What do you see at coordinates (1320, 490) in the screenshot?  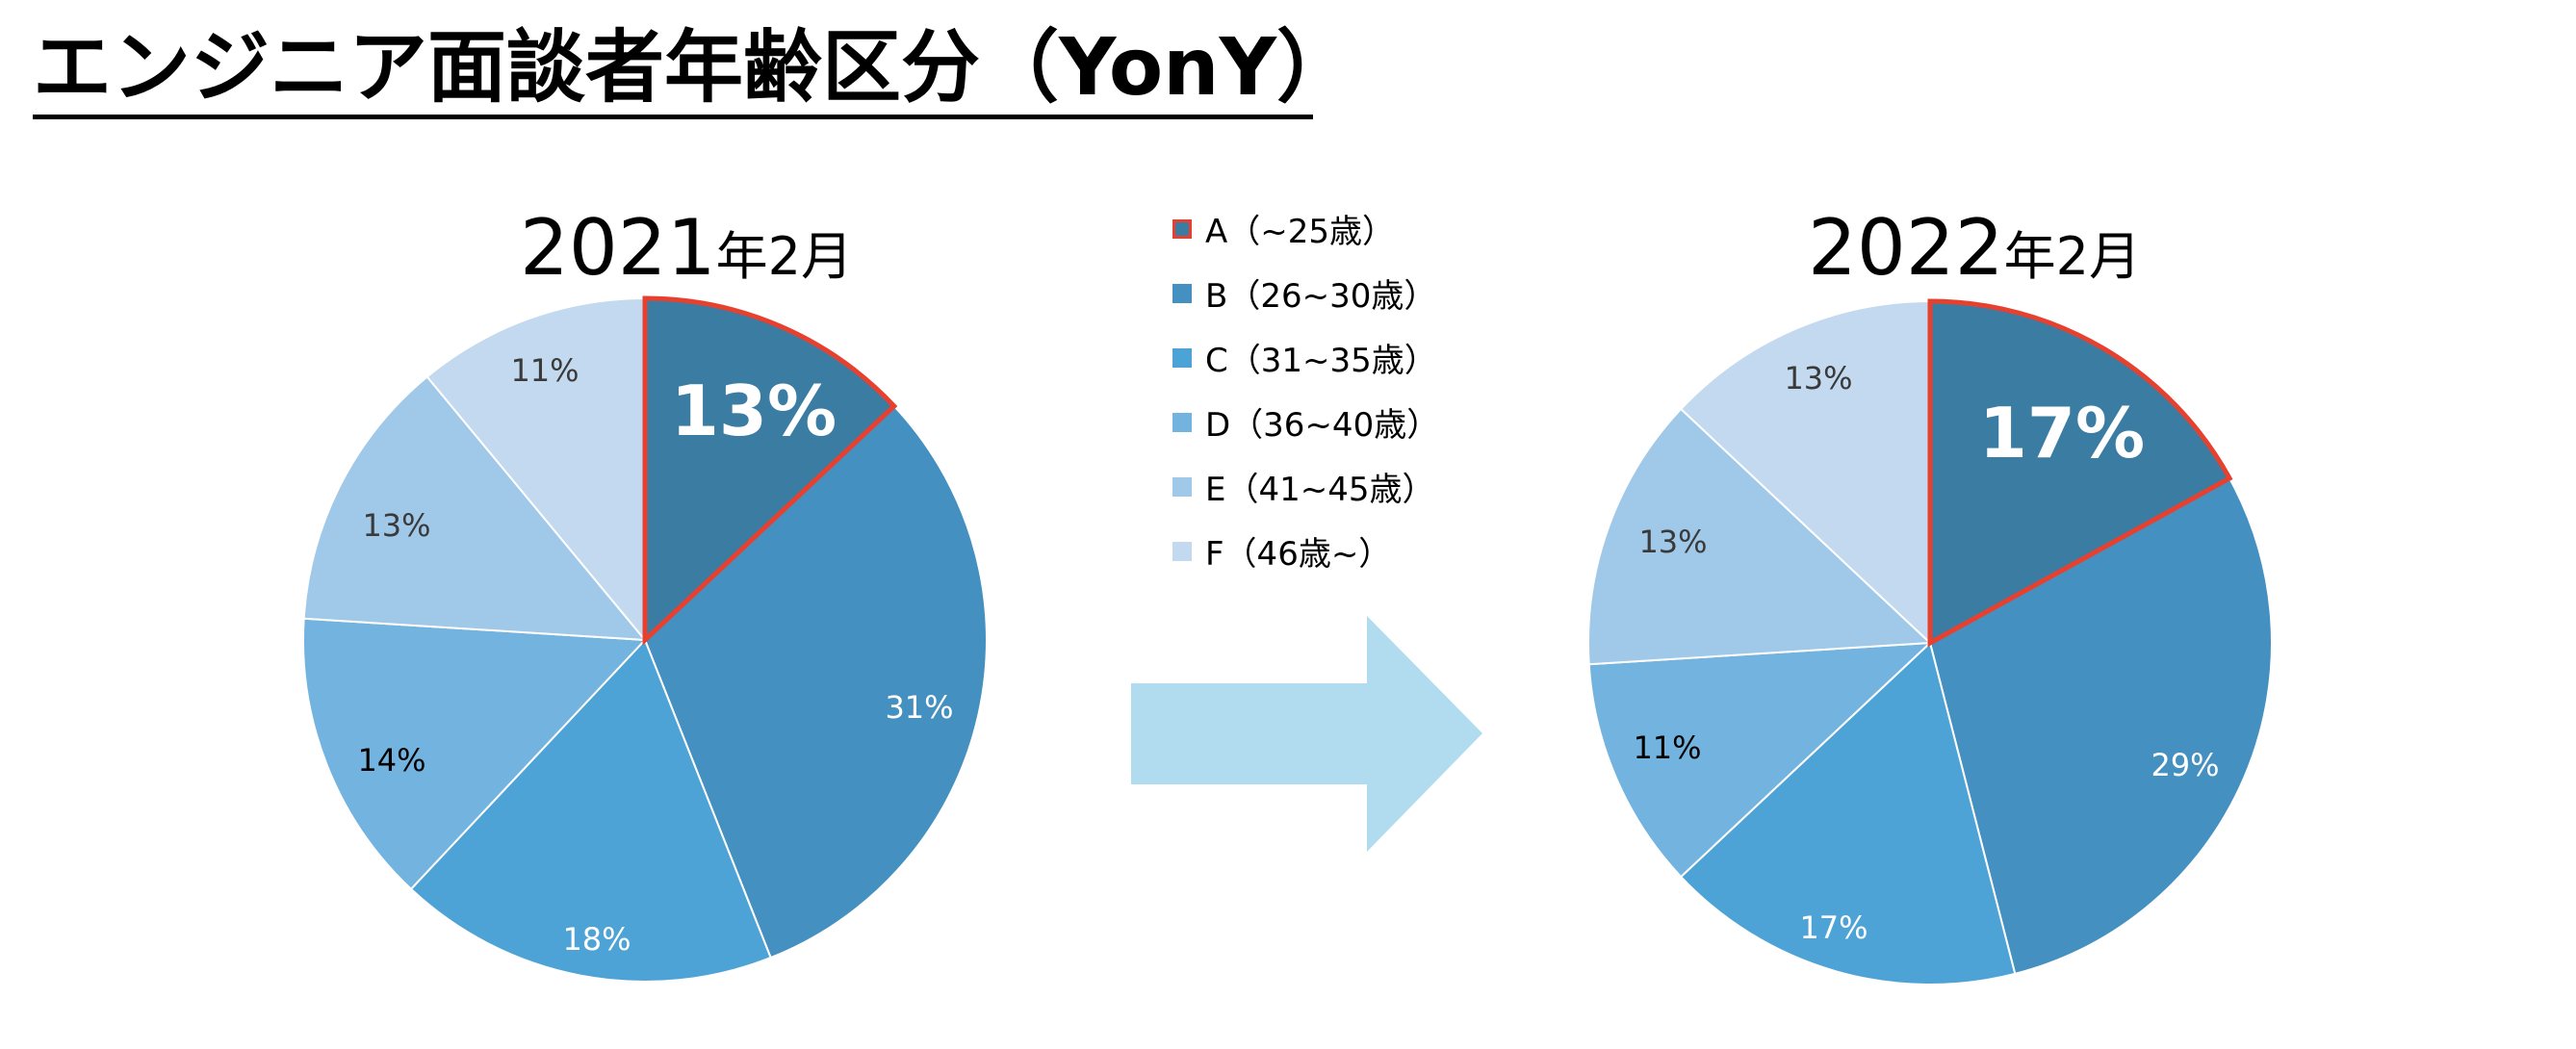 I see `legend-label: E（41~45歳）` at bounding box center [1320, 490].